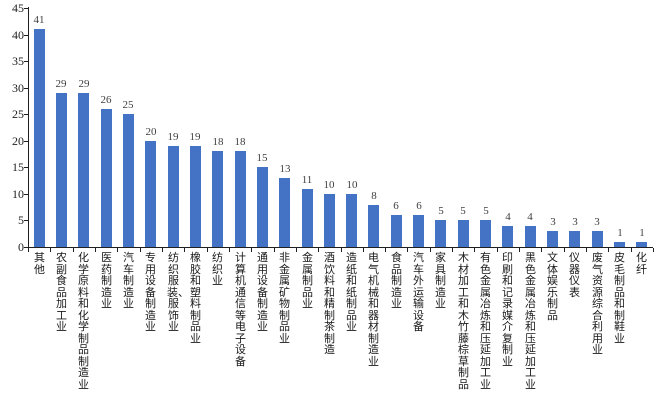  Describe the element at coordinates (18, 140) in the screenshot. I see `y-axis-tick-label: 20` at that location.